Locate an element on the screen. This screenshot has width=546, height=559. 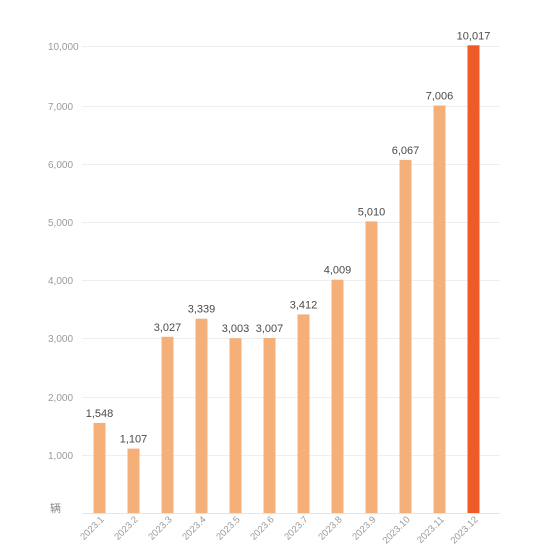
data-label: 3,003 is located at coordinates (236, 329).